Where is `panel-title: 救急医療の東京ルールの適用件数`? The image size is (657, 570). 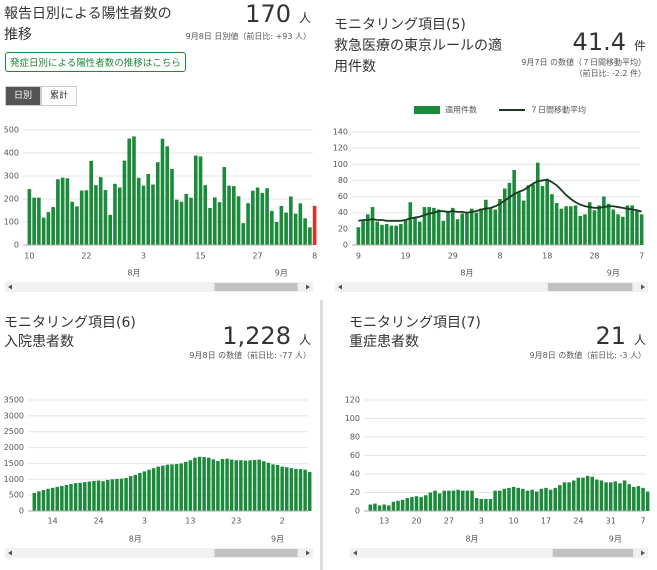
panel-title: 救急医療の東京ルールの適用件数 is located at coordinates (418, 56).